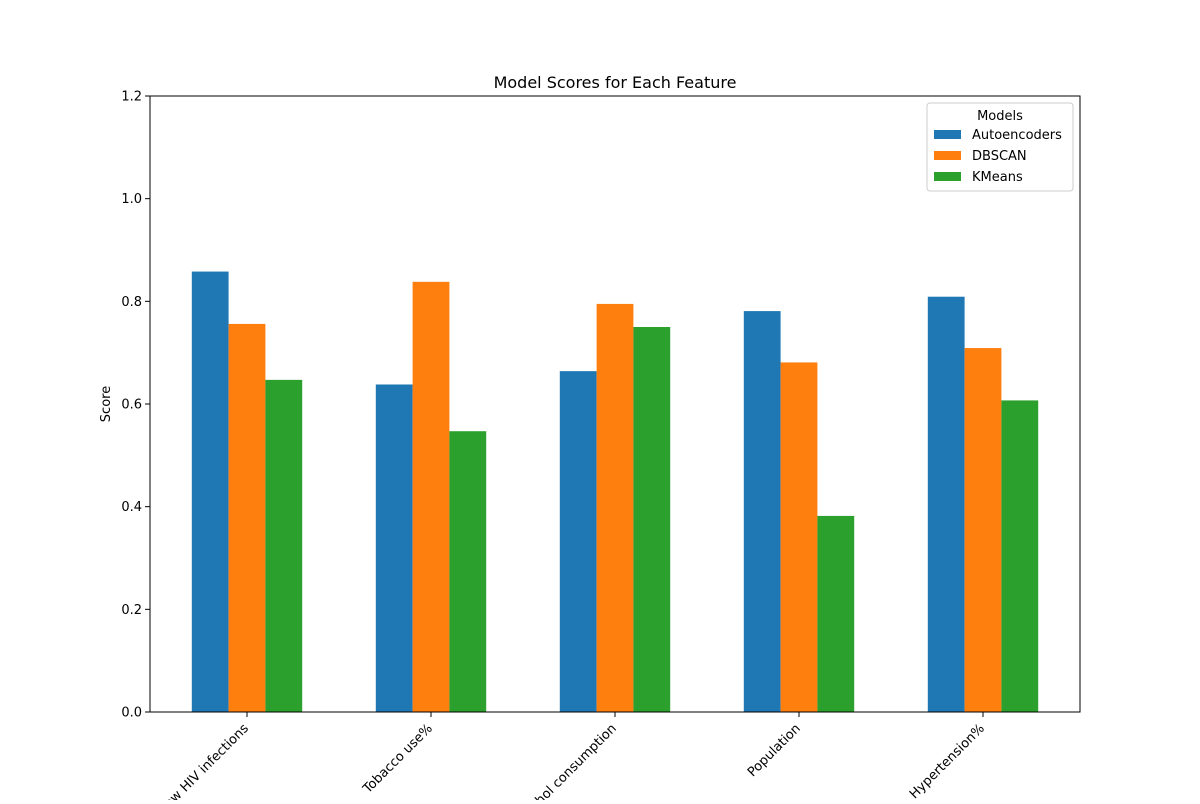  What do you see at coordinates (131, 610) in the screenshot?
I see `y-tick-label: 0.2` at bounding box center [131, 610].